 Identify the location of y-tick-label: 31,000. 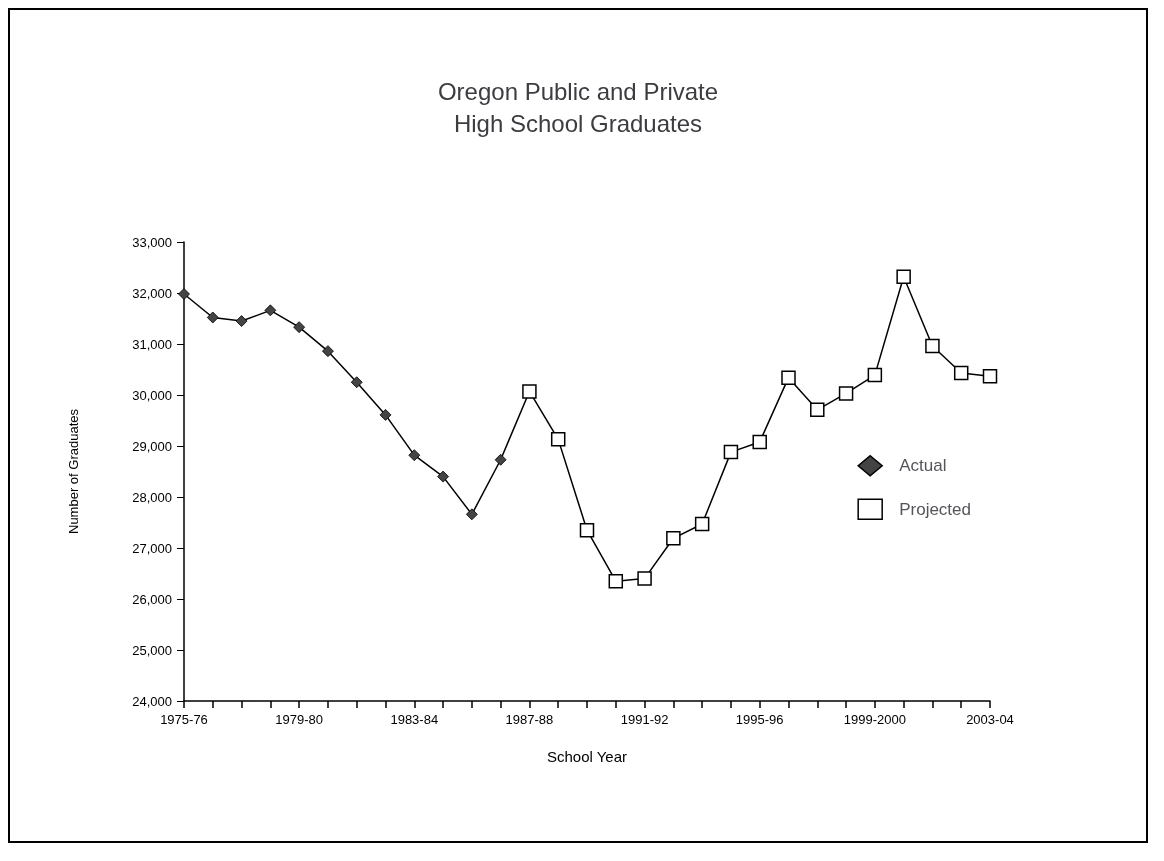
(152, 344).